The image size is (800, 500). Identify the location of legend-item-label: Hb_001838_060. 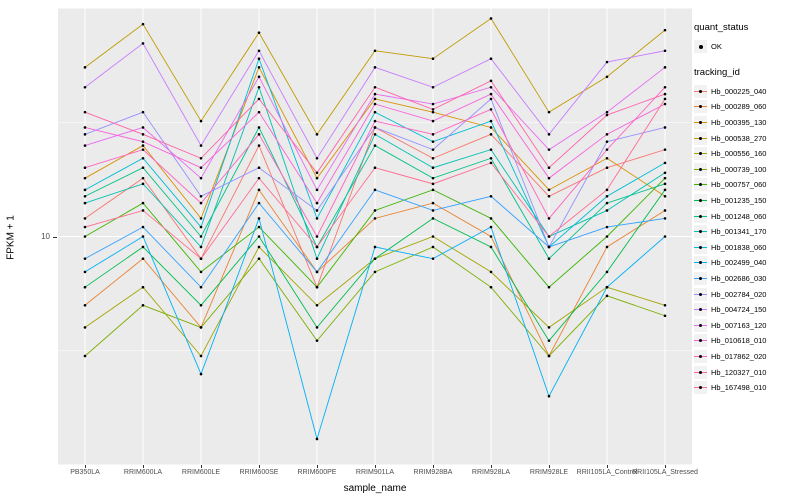
(739, 247).